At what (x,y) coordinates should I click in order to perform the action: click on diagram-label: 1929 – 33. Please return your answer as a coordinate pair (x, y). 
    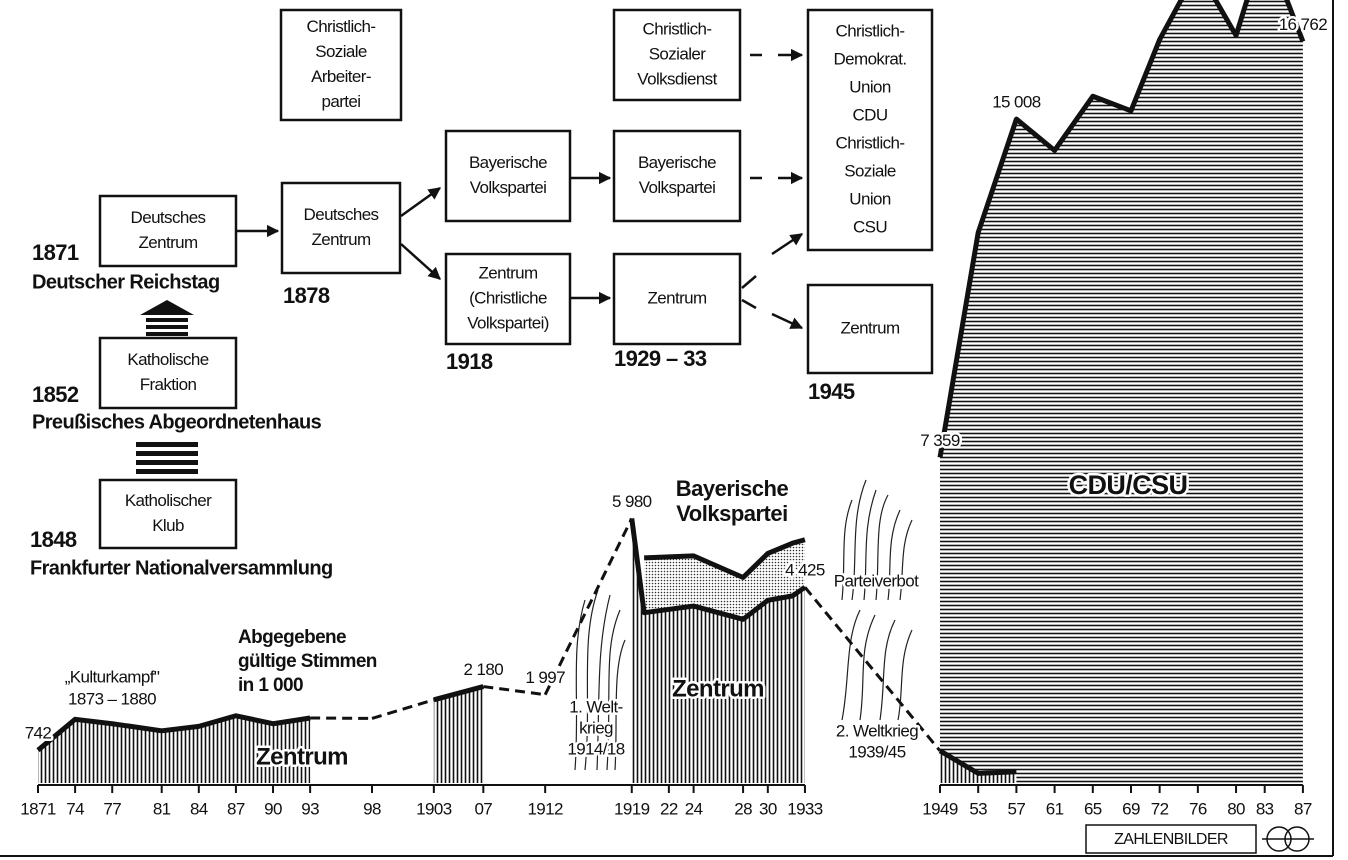
    Looking at the image, I should click on (660, 358).